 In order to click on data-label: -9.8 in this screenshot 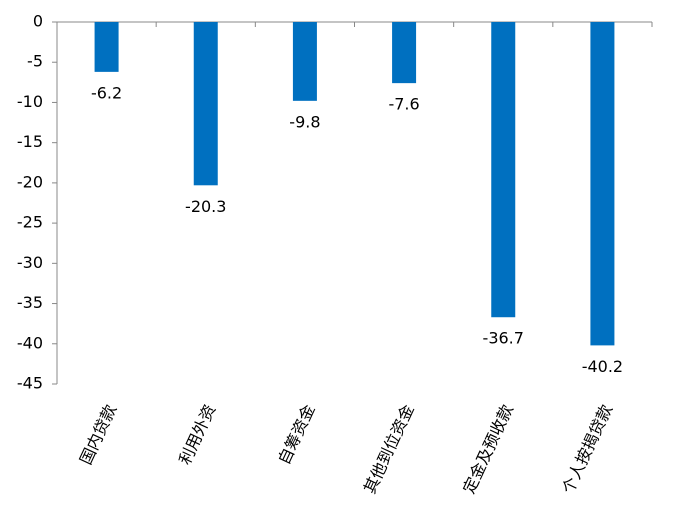, I will do `click(304, 121)`.